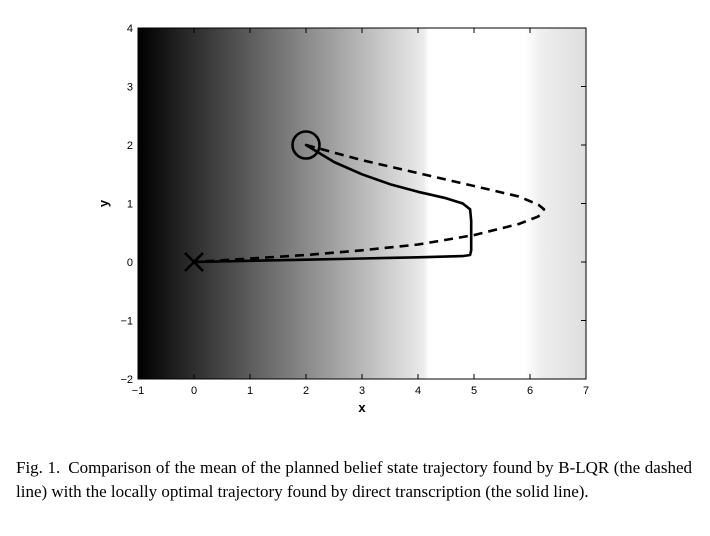 This screenshot has width=710, height=536. I want to click on x-tick-label: 5, so click(474, 391).